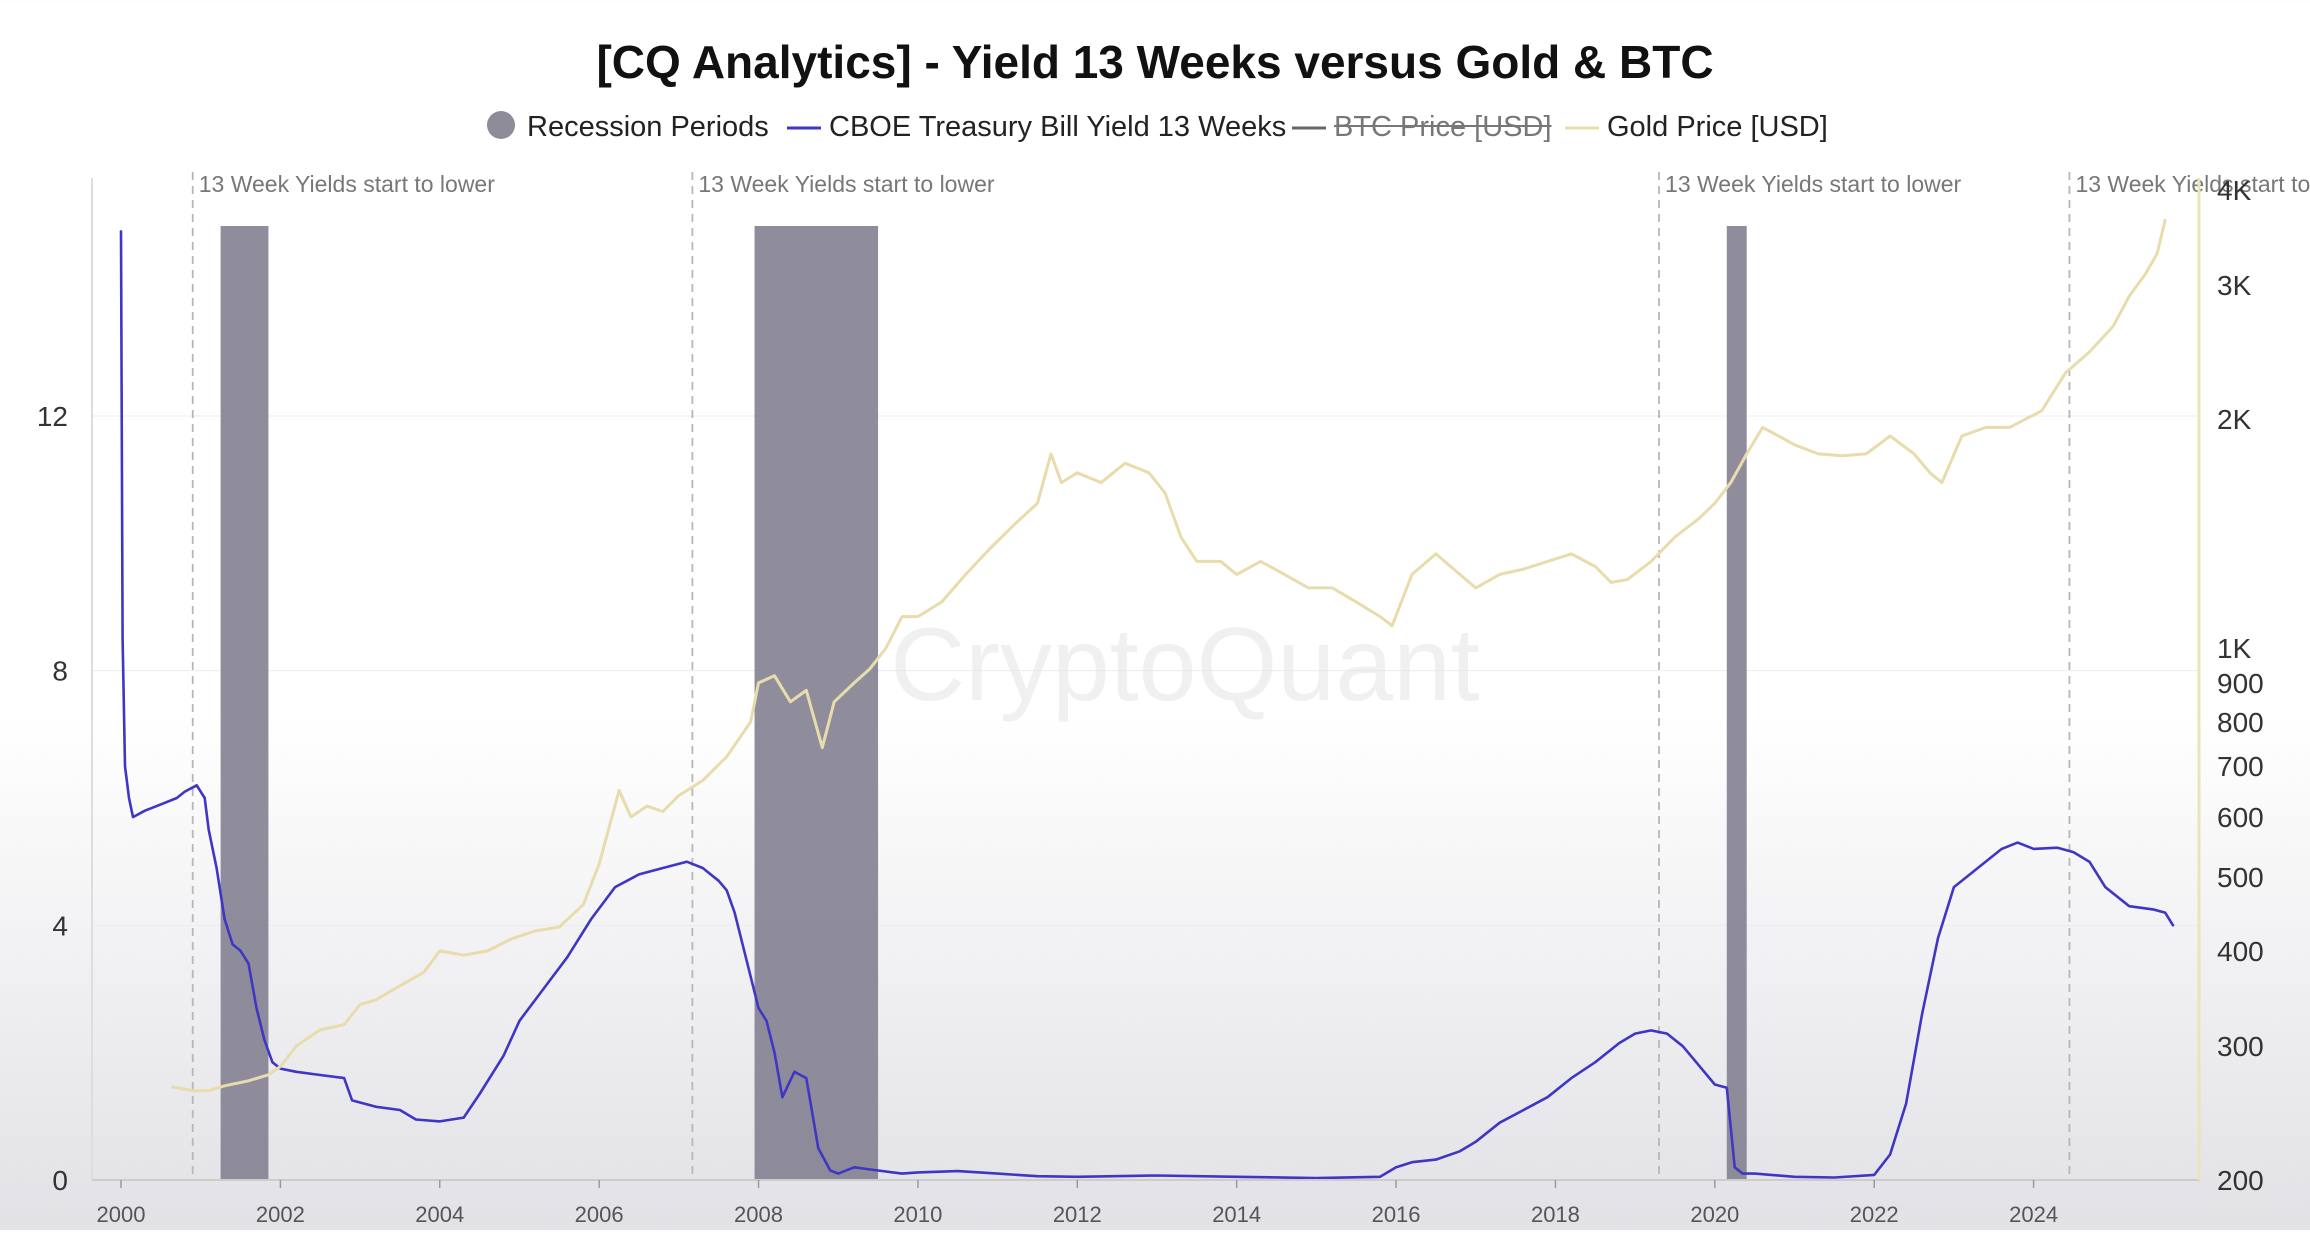  Describe the element at coordinates (2240, 722) in the screenshot. I see `y-right-tick-label: 800` at that location.